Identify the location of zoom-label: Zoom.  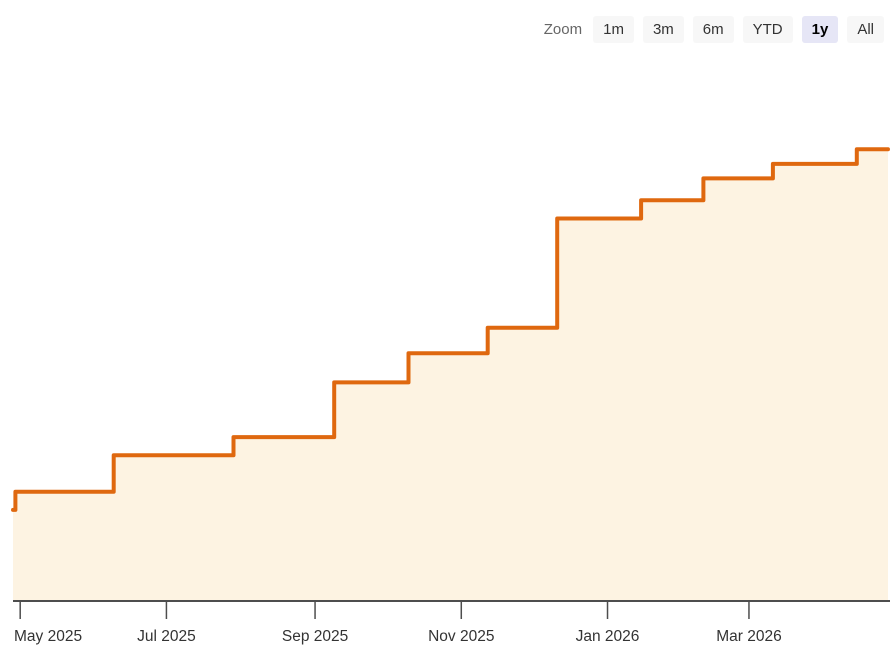
(563, 29).